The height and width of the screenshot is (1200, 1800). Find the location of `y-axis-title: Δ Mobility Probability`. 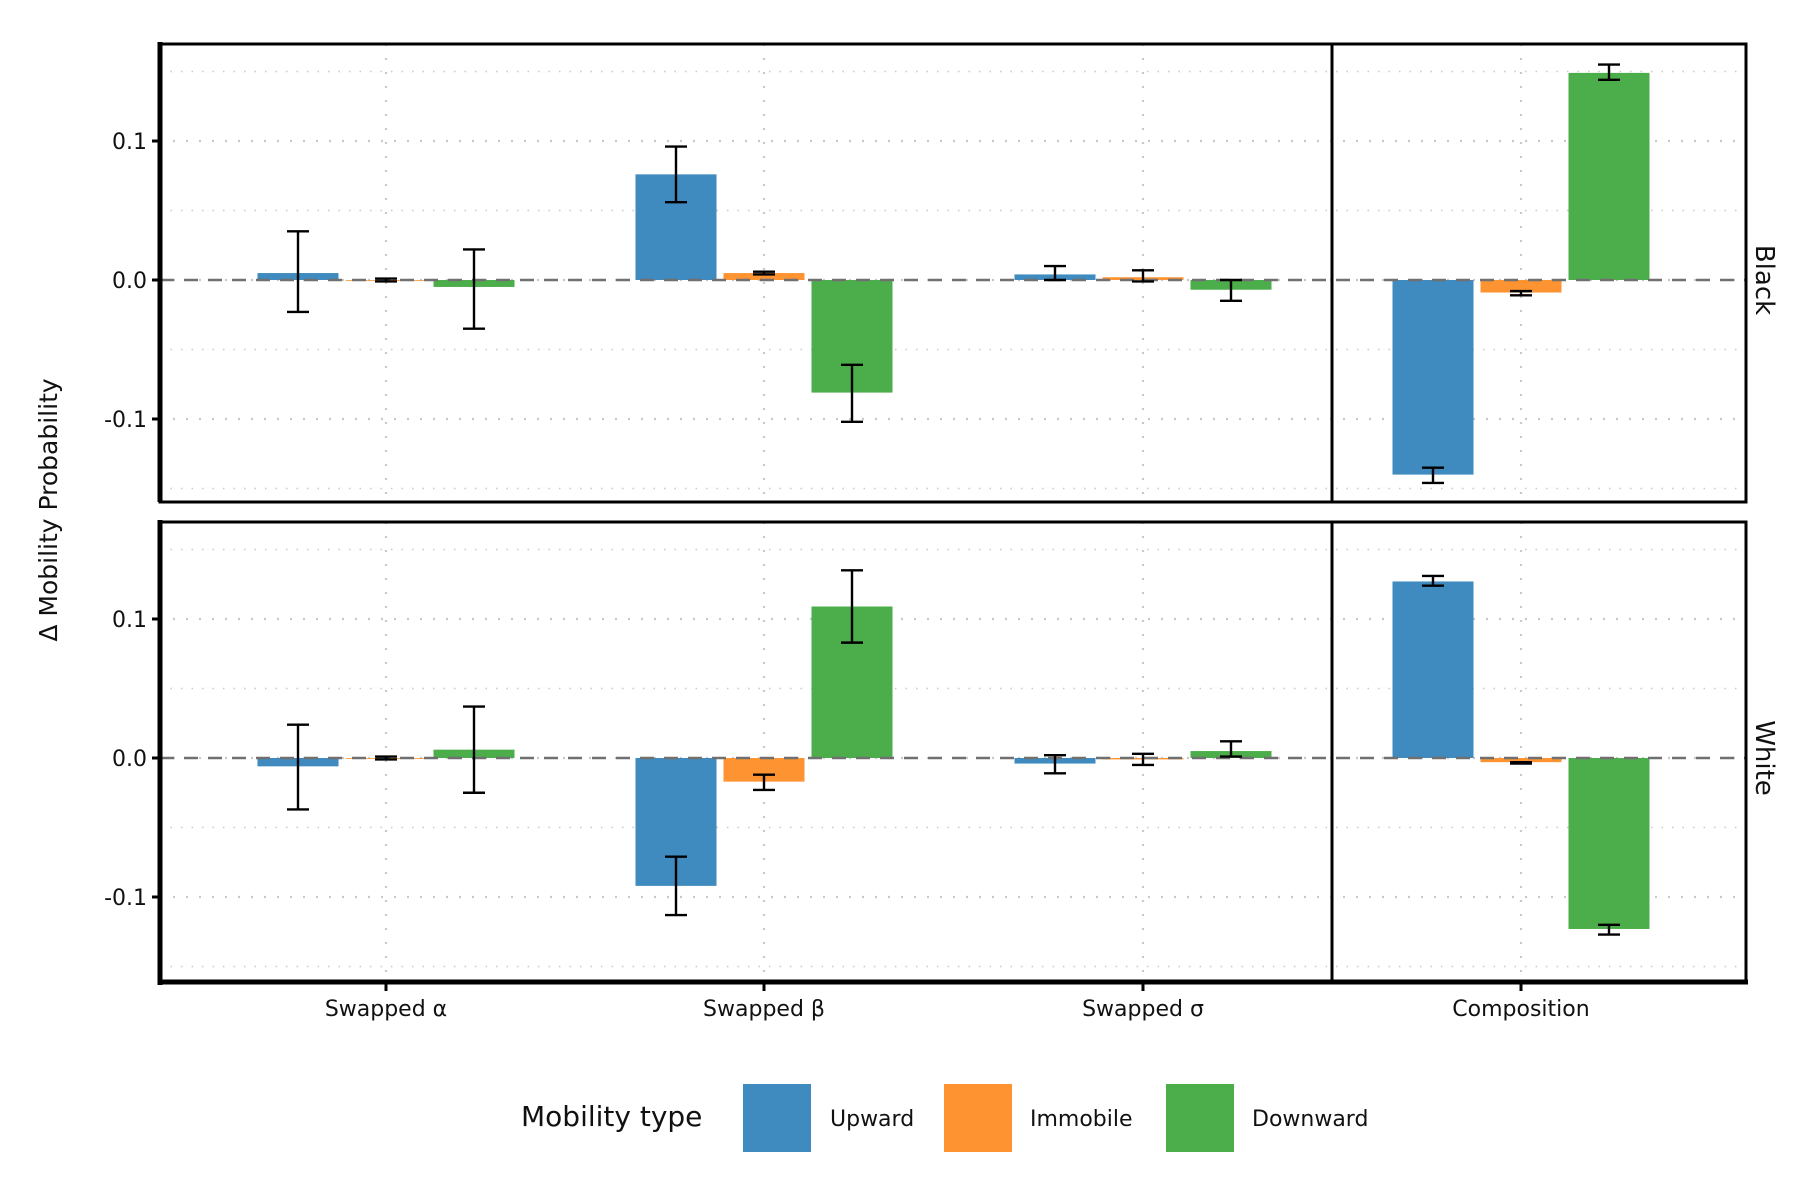

y-axis-title: Δ Mobility Probability is located at coordinates (48, 510).